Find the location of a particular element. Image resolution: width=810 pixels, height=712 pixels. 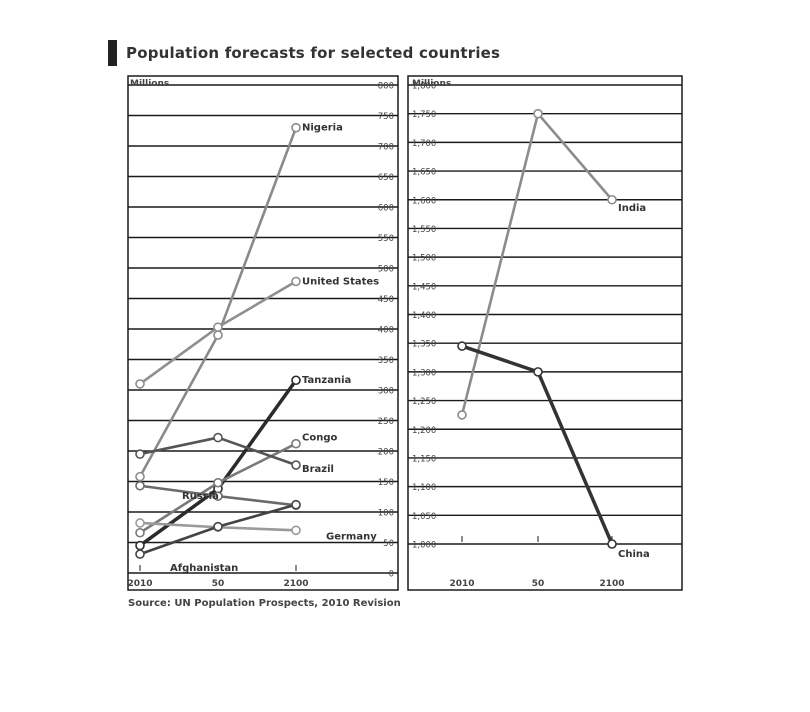

panel-1-y-tick-label: 50 is located at coordinates (388, 544).